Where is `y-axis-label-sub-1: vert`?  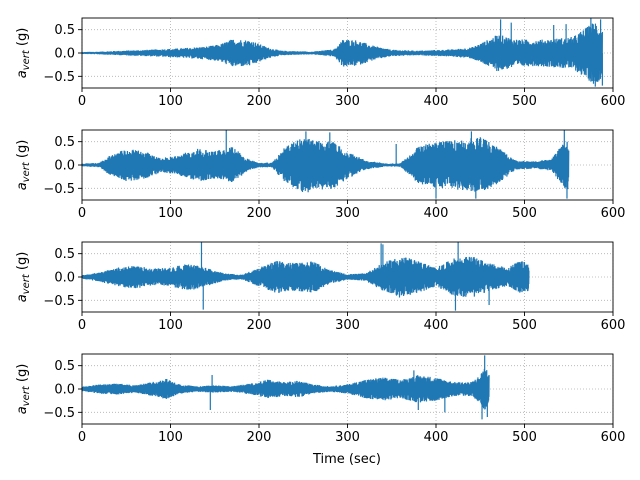 y-axis-label-sub-1: vert is located at coordinates (26, 59).